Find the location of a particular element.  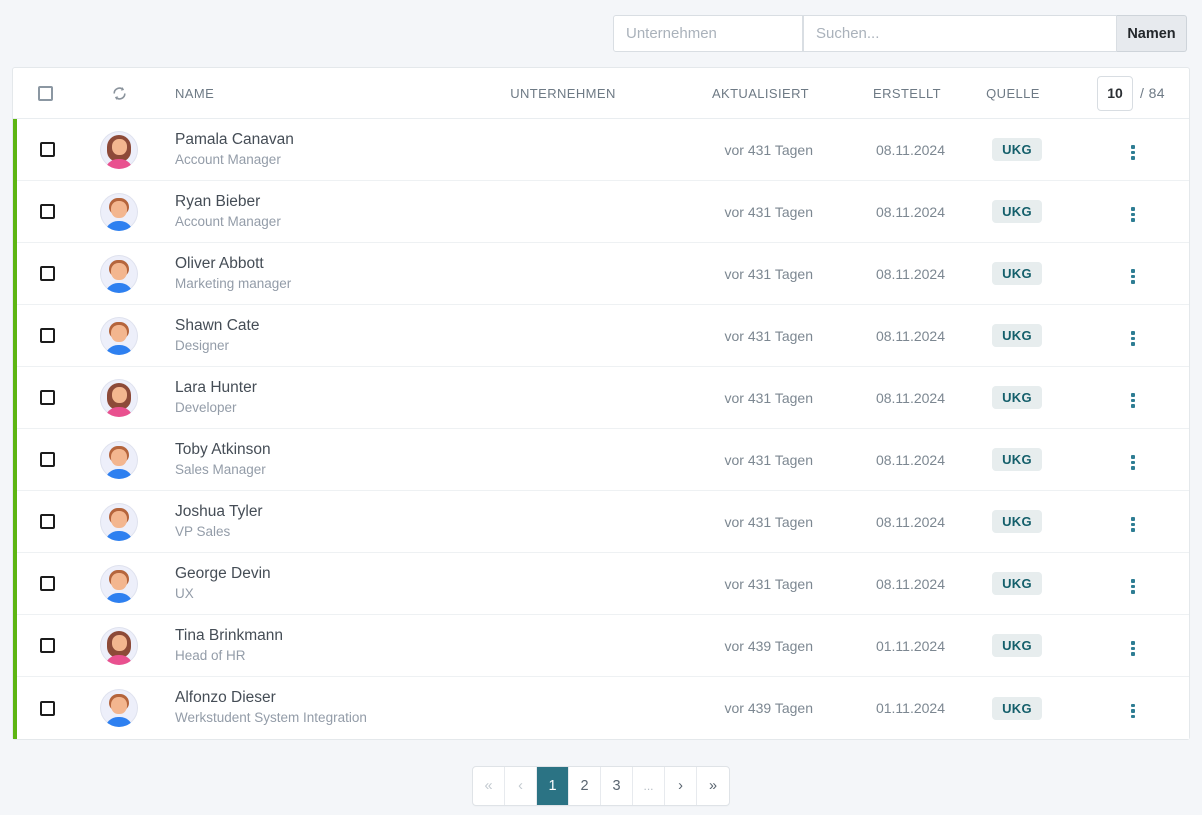

total-count-label: / 84 is located at coordinates (1152, 93).